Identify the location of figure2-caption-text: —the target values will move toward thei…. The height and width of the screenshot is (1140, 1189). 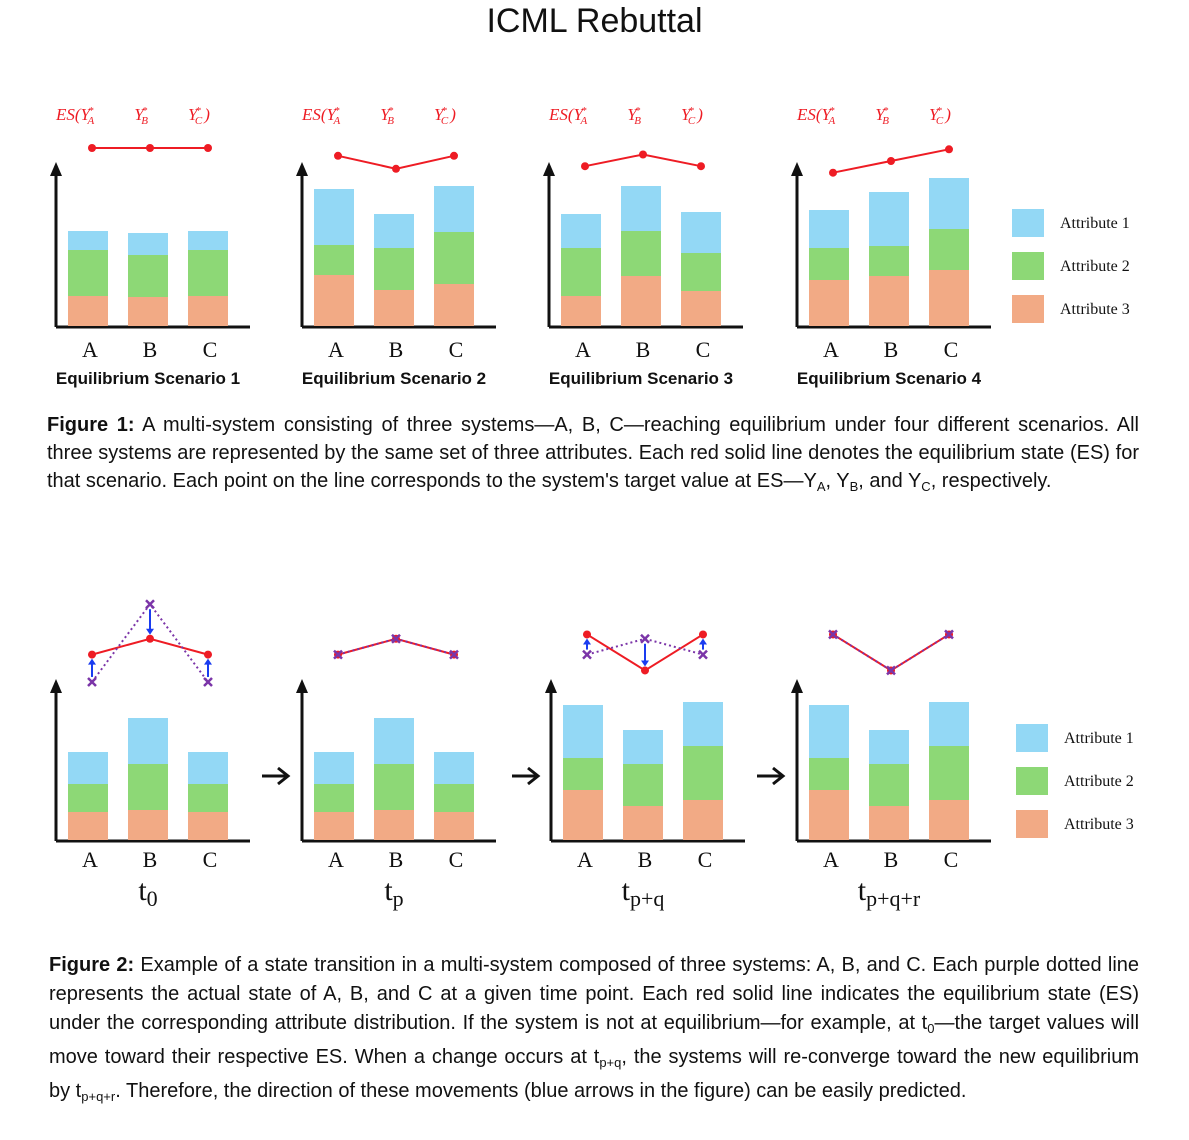
(594, 1040).